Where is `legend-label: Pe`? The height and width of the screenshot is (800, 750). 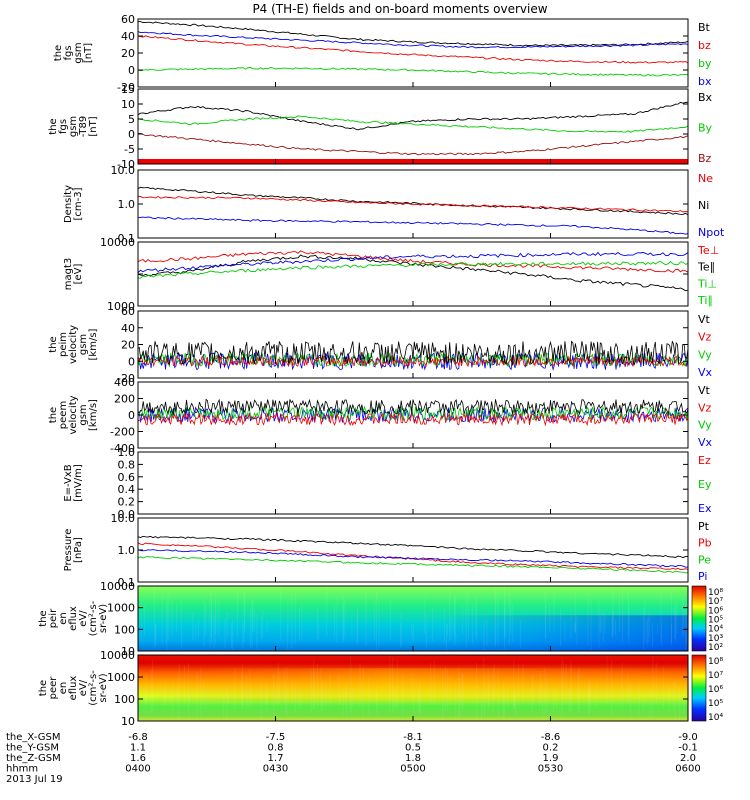
legend-label: Pe is located at coordinates (704, 559).